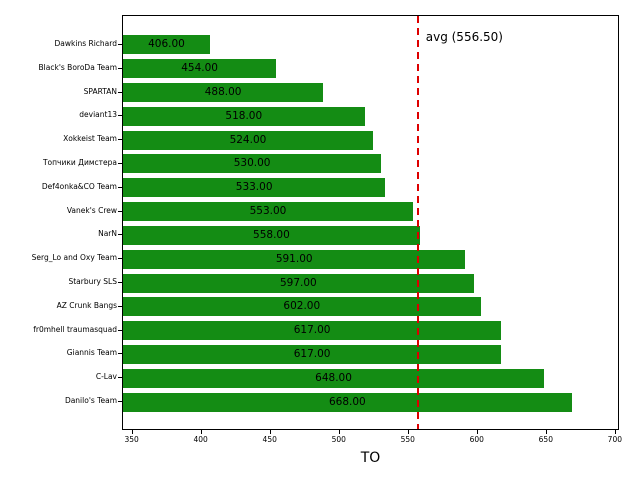 The width and height of the screenshot is (640, 480). I want to click on x-tick-label: 350, so click(131, 439).